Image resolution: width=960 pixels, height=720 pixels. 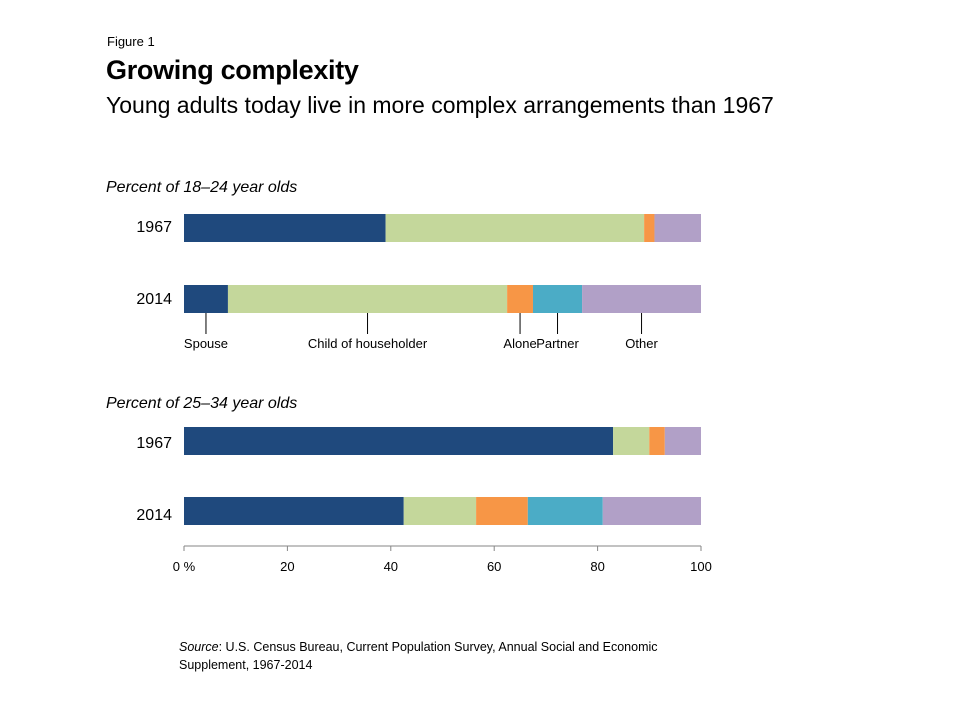 What do you see at coordinates (287, 566) in the screenshot?
I see `x-tick-label-20: 20` at bounding box center [287, 566].